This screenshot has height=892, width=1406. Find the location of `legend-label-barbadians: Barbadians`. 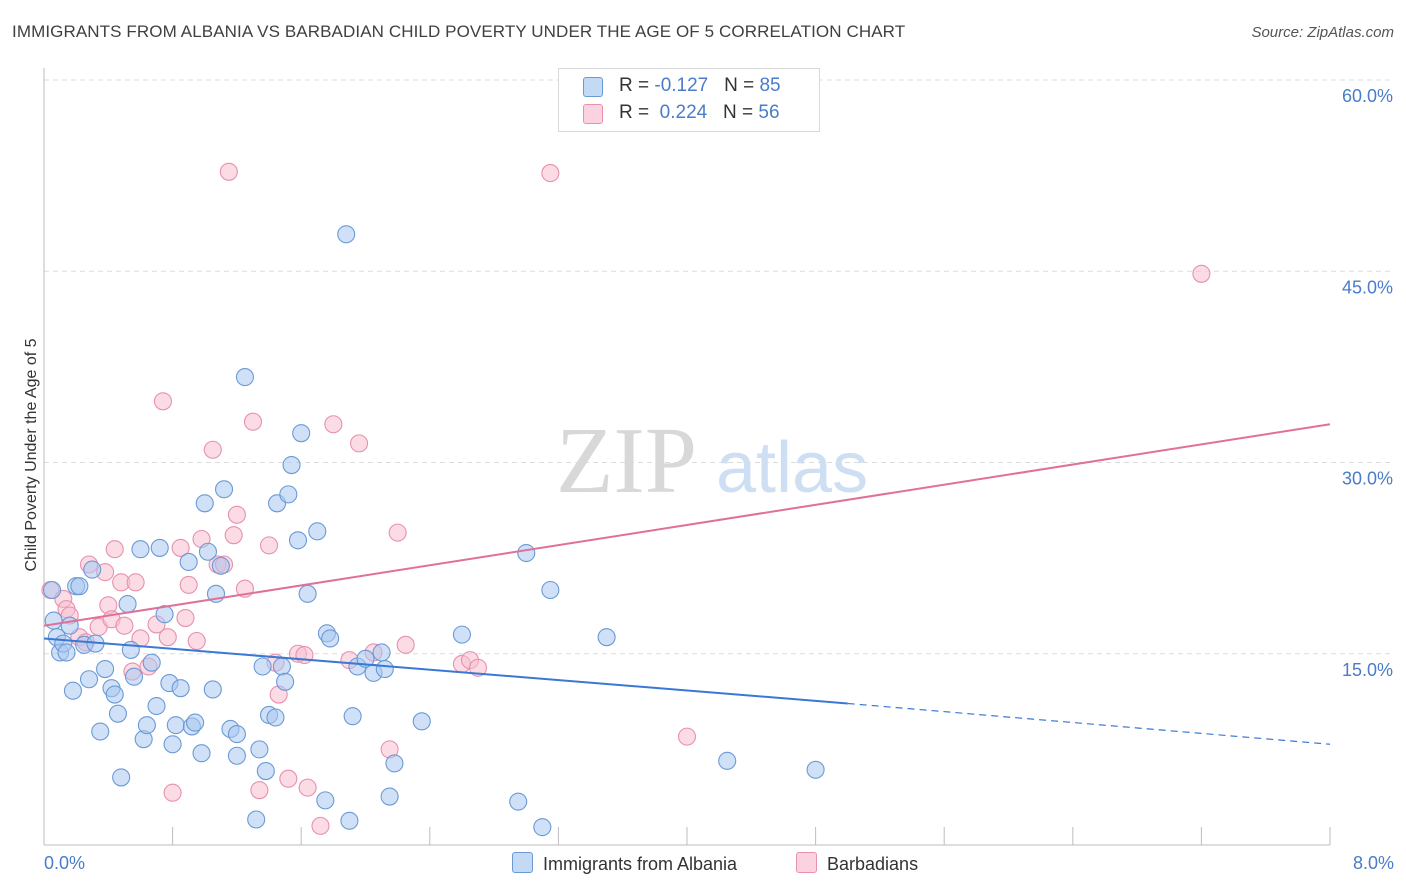

legend-label-barbadians: Barbadians is located at coordinates (873, 864).